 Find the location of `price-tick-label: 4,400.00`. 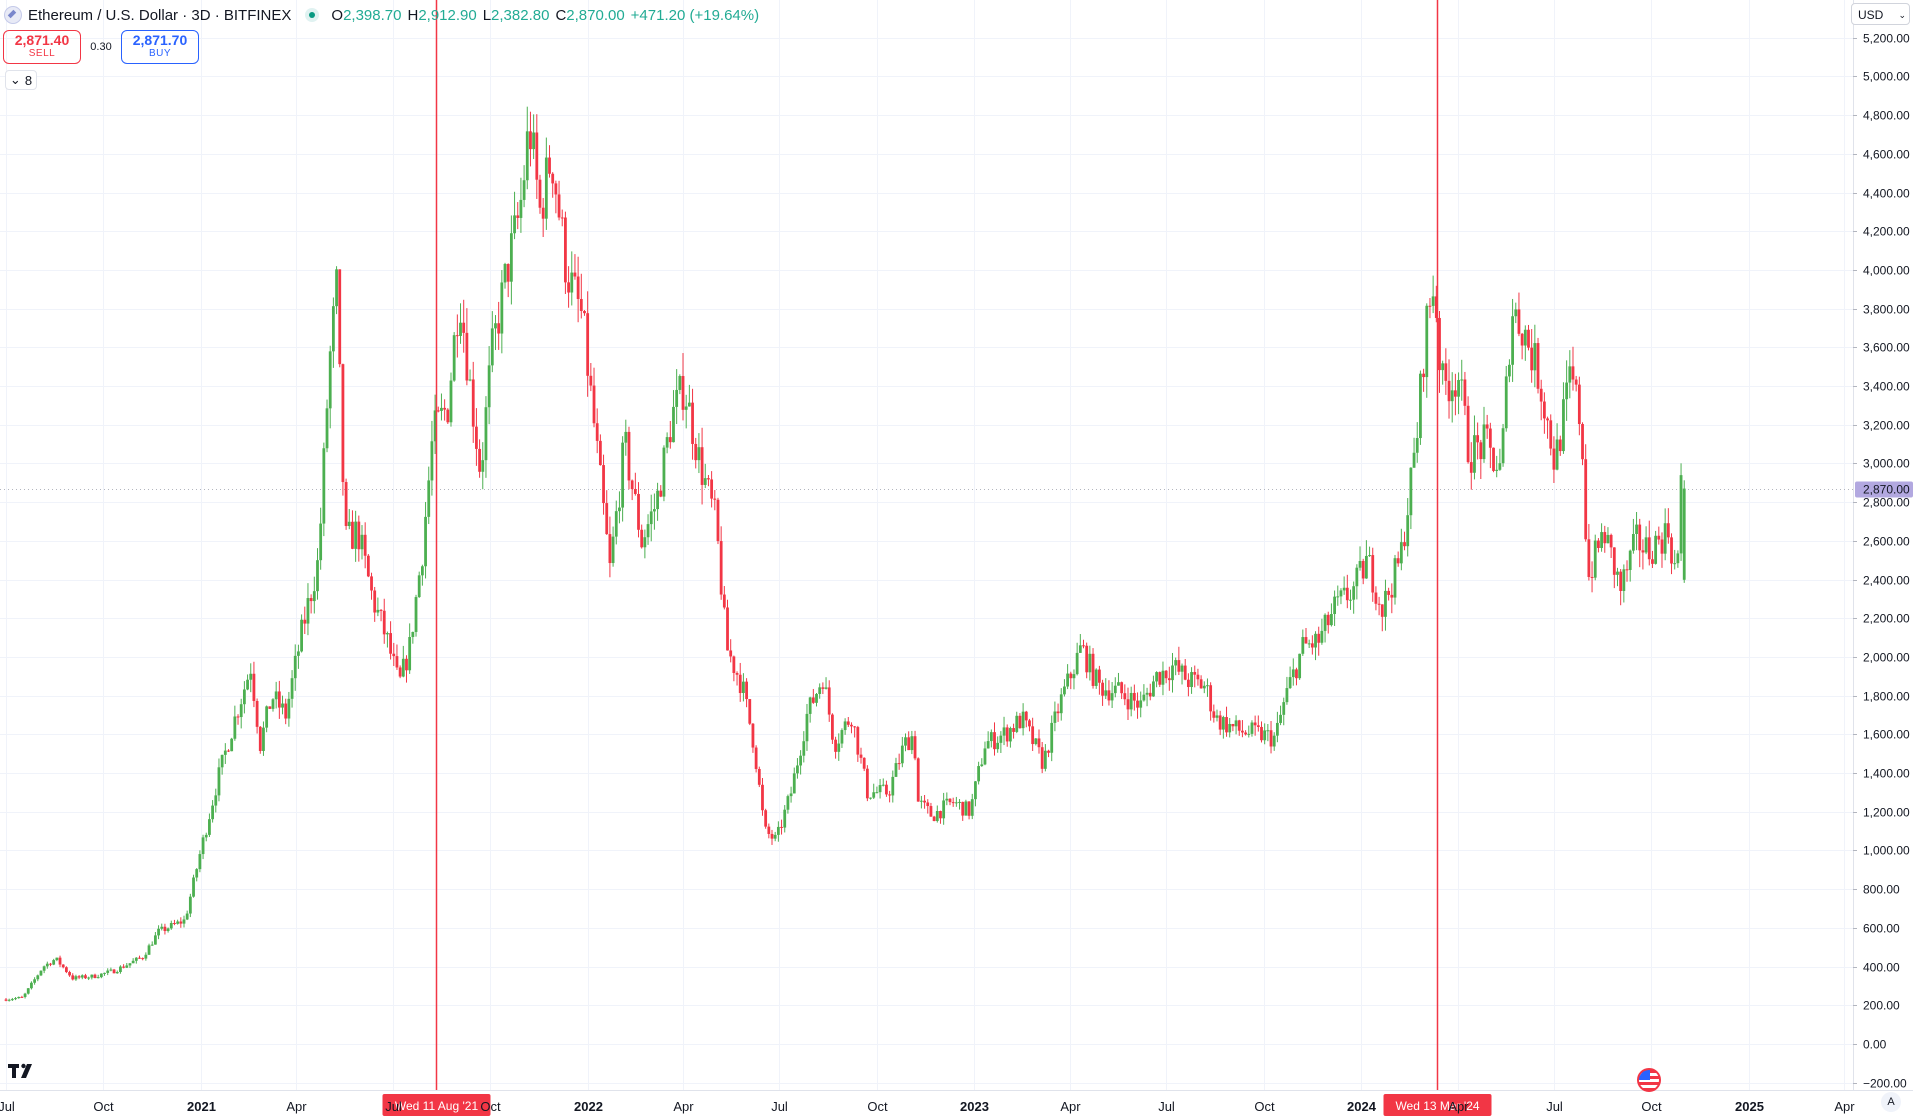

price-tick-label: 4,400.00 is located at coordinates (1886, 194).